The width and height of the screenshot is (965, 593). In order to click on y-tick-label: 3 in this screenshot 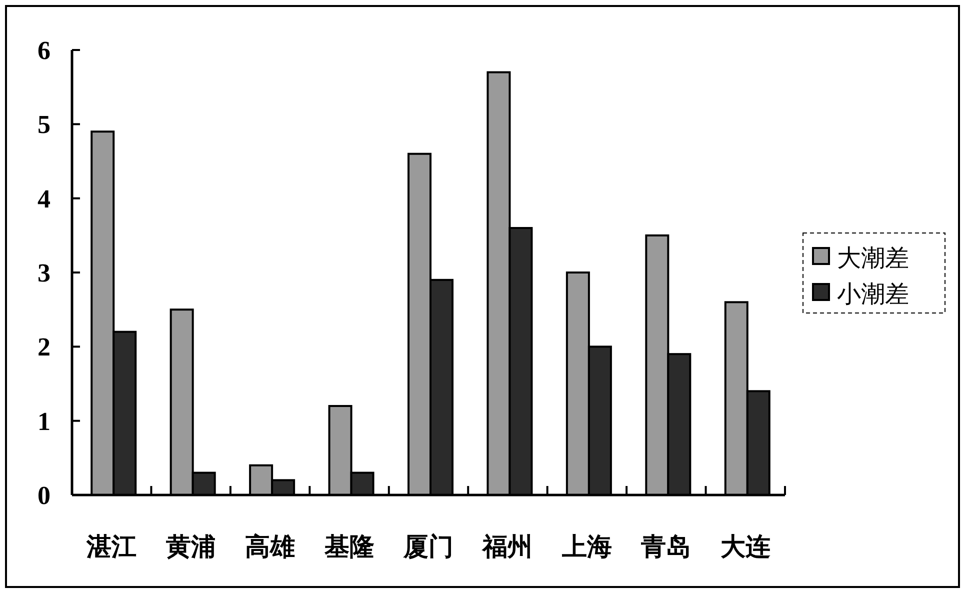, I will do `click(44, 273)`.